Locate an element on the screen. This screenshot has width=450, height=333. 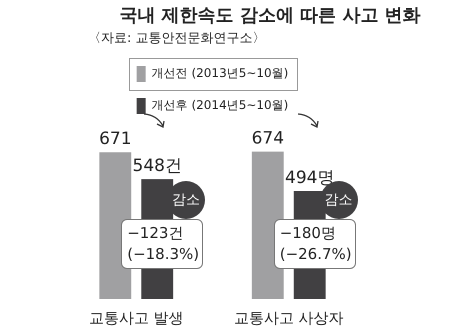
chart-title: 국내 제한속도 감소에 따른 사고 변화 is located at coordinates (270, 15).